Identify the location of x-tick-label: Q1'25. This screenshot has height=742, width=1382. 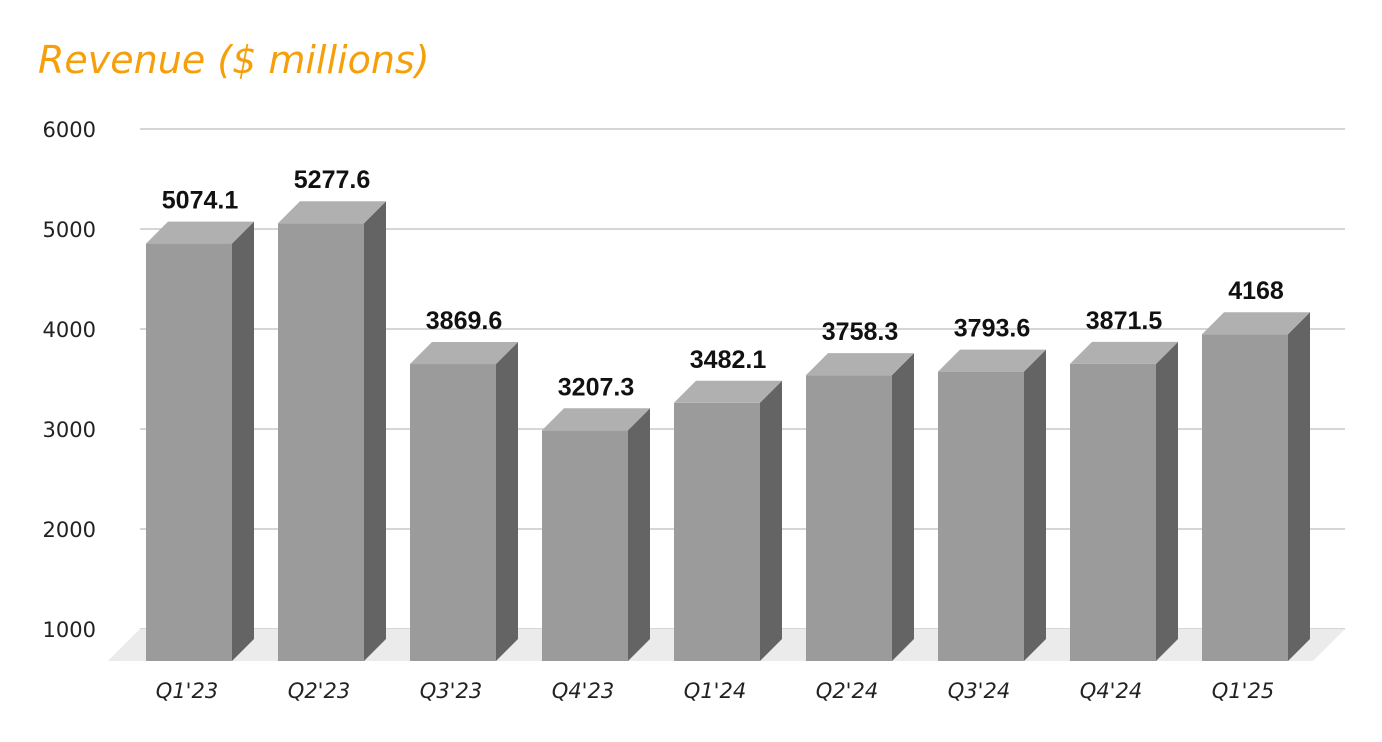
(1243, 691).